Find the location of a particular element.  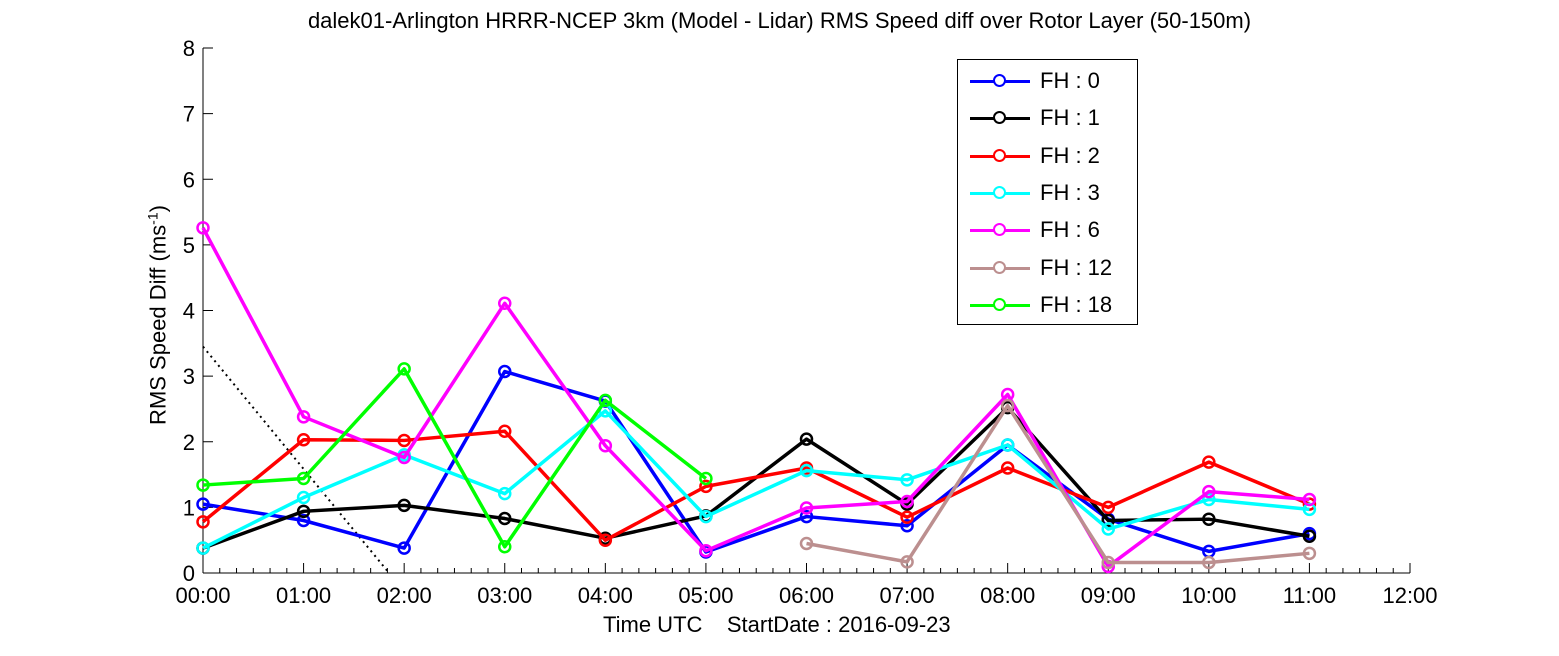

legend-entry: FH : 0 is located at coordinates (1048, 81).